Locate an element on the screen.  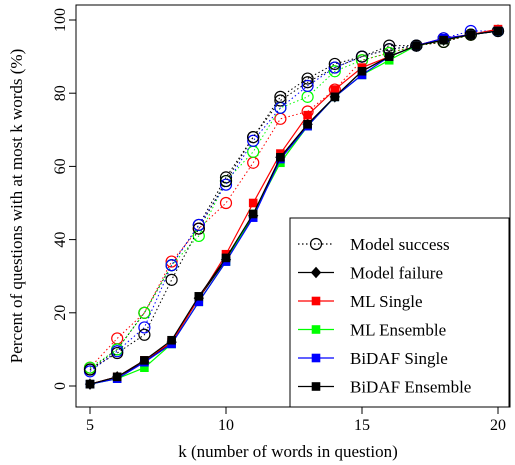
legend-item-ml-single: ML Single is located at coordinates (360, 301).